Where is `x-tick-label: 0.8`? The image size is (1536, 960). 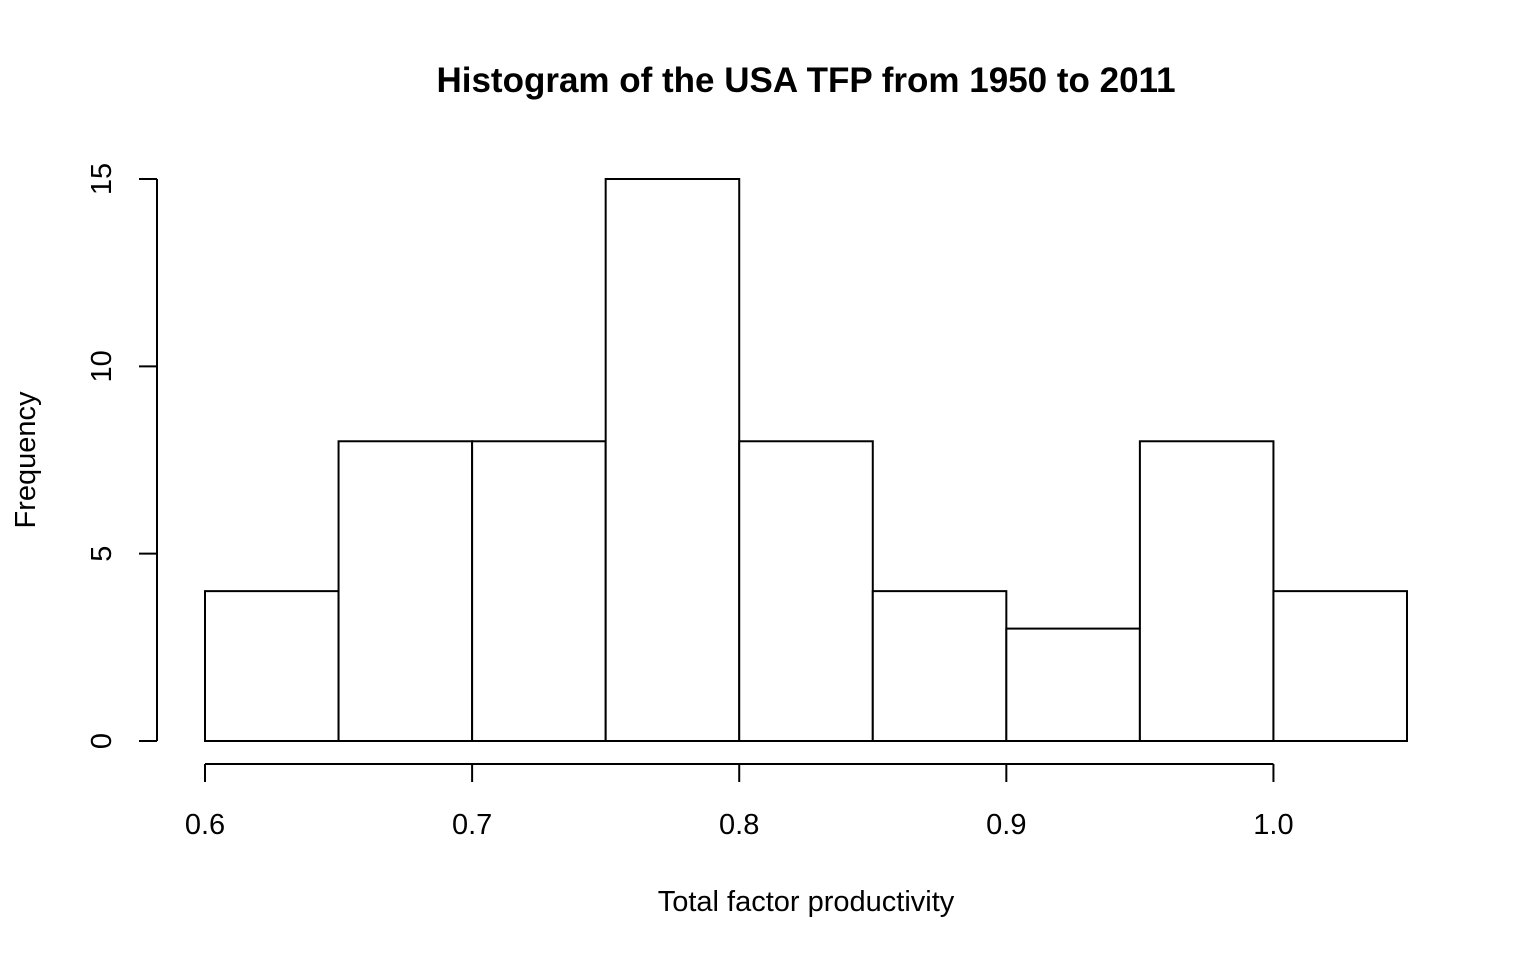 x-tick-label: 0.8 is located at coordinates (739, 825).